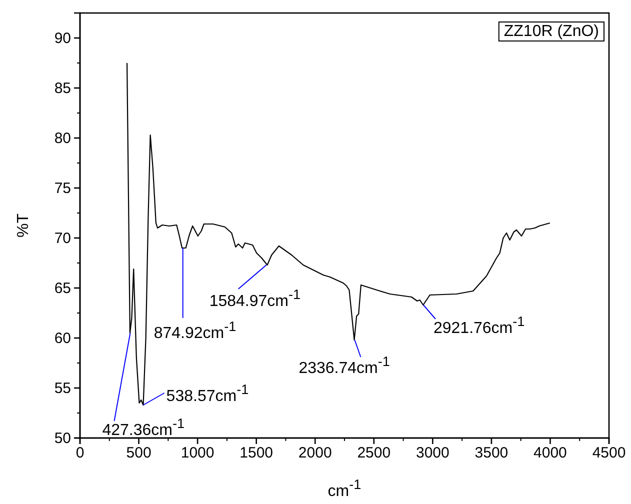 The width and height of the screenshot is (631, 504). What do you see at coordinates (315, 453) in the screenshot?
I see `x-tick-label: 2000` at bounding box center [315, 453].